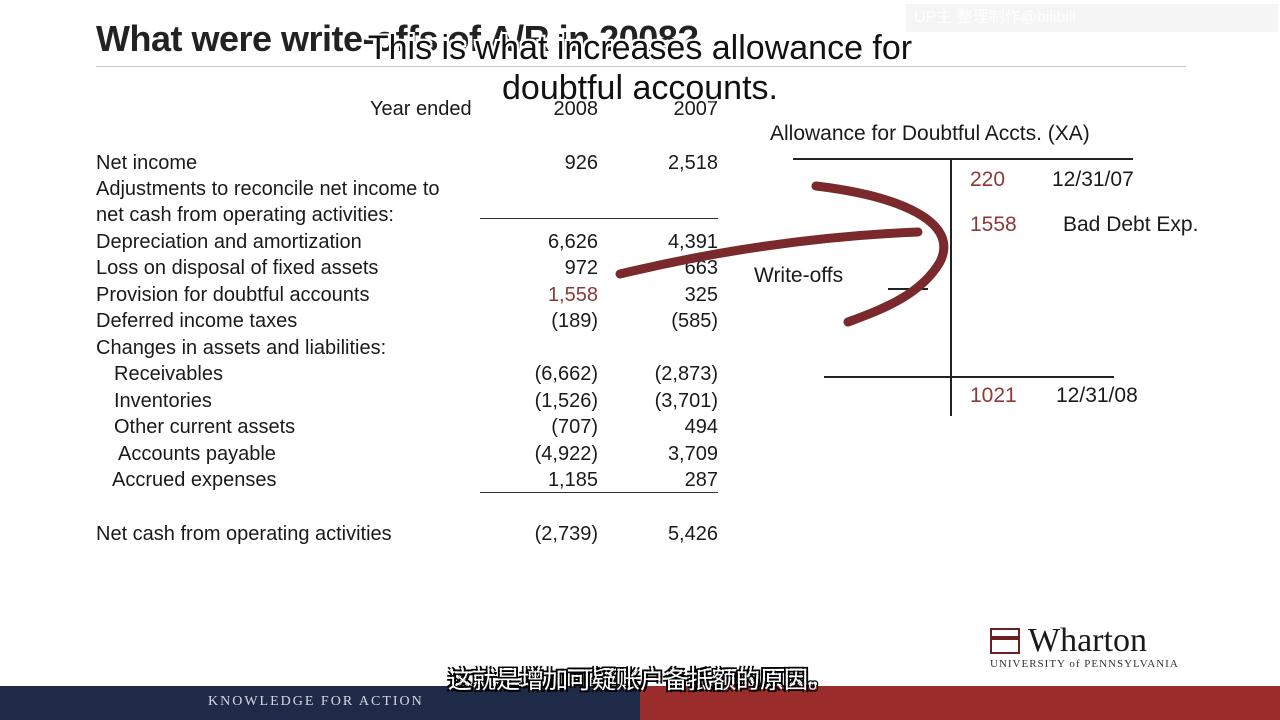 Image resolution: width=1280 pixels, height=720 pixels. Describe the element at coordinates (229, 242) in the screenshot. I see `row-label: Depreciation and amortization` at that location.